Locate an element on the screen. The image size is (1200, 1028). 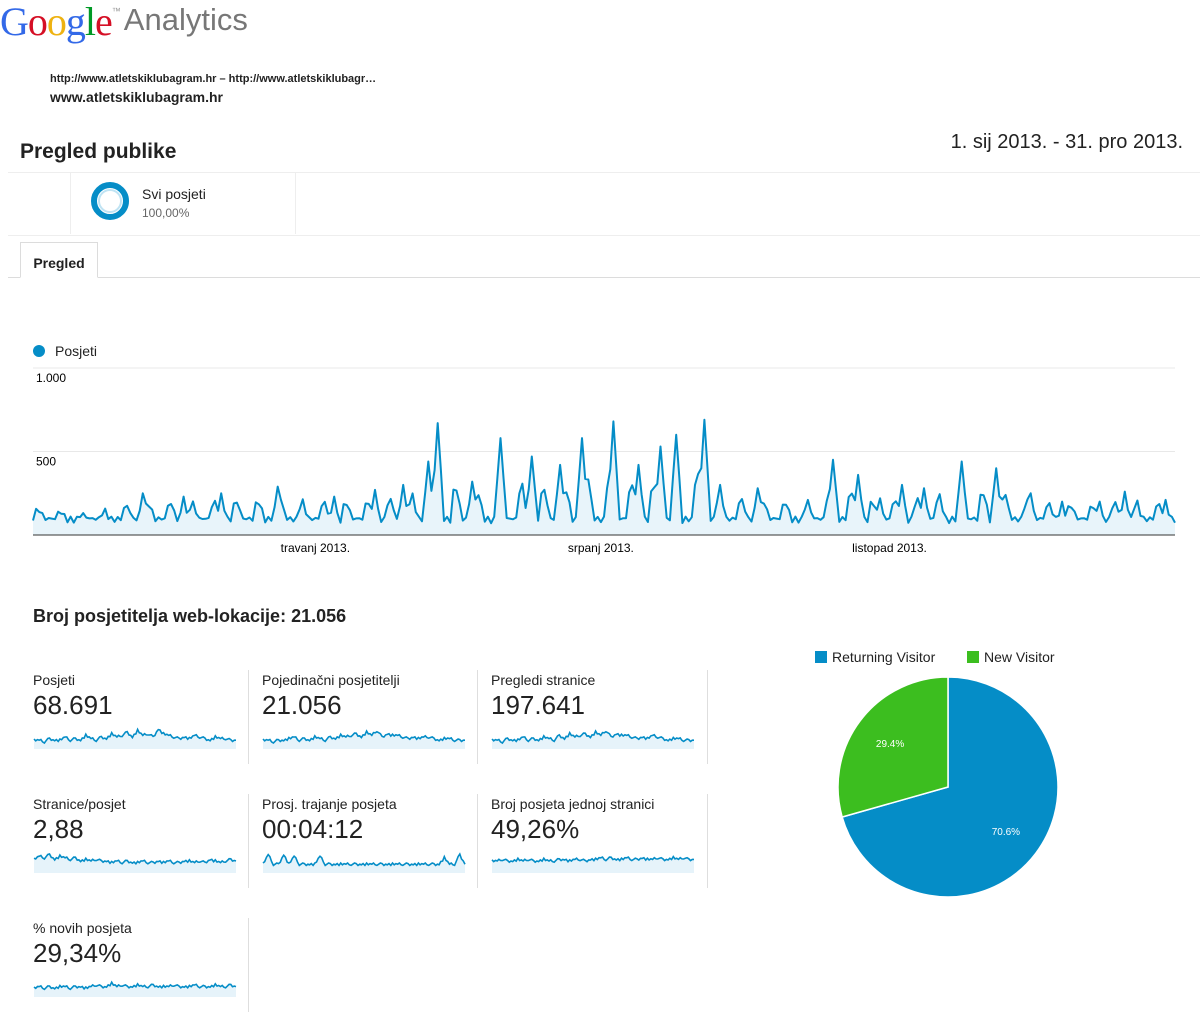
metric-label: Stranice/posjet is located at coordinates (79, 804).